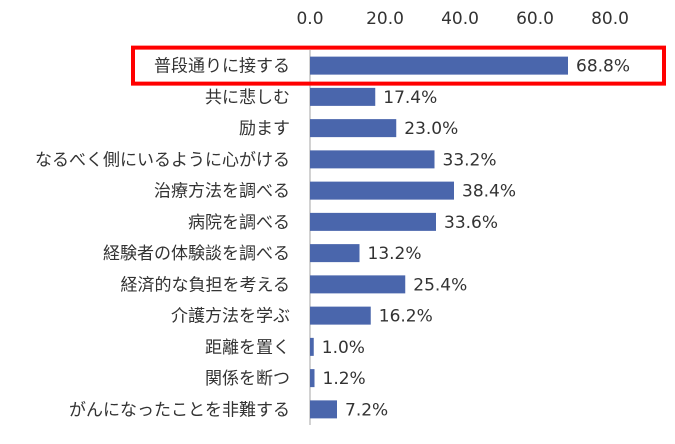 The width and height of the screenshot is (675, 444). What do you see at coordinates (264, 129) in the screenshot?
I see `category-label: 励ます` at bounding box center [264, 129].